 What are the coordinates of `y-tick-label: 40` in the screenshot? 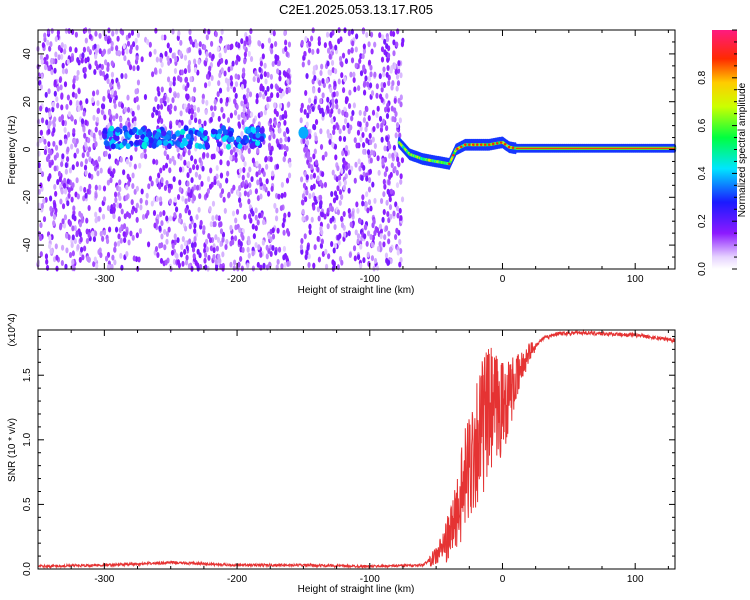 It's located at (27, 54).